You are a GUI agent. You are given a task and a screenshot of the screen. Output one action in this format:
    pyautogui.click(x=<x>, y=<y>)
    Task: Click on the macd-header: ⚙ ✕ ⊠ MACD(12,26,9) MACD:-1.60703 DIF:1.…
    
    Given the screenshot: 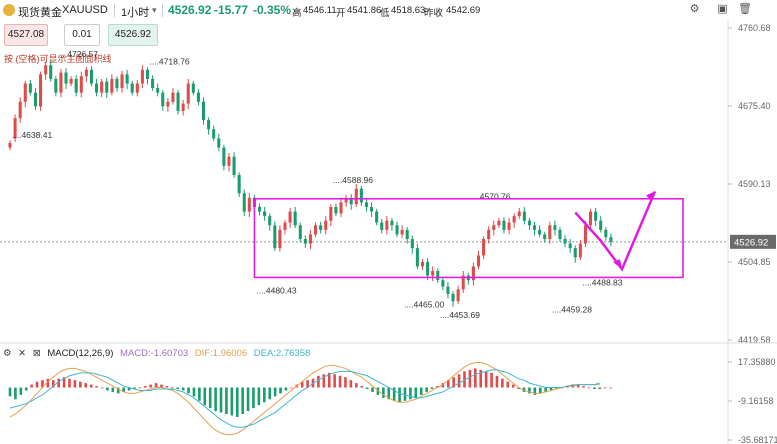 What is the action you would take?
    pyautogui.click(x=158, y=353)
    